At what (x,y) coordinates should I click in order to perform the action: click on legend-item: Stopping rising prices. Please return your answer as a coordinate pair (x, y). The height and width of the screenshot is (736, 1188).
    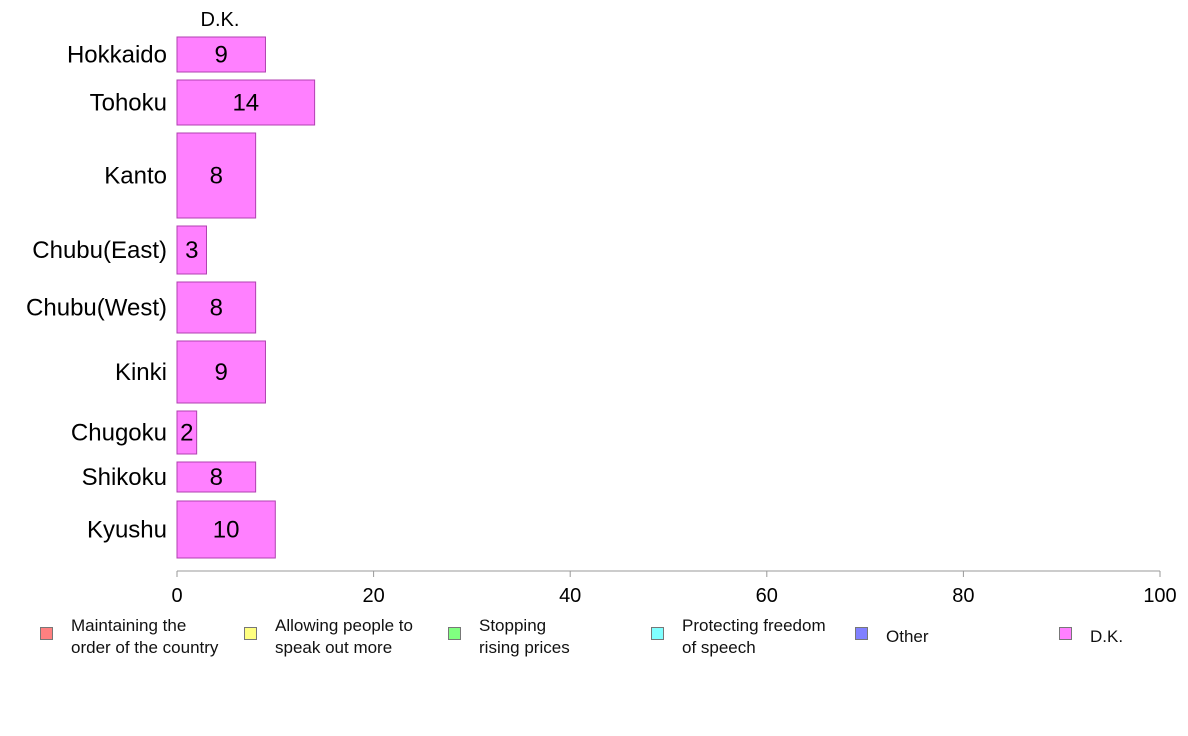
    Looking at the image, I should click on (509, 637).